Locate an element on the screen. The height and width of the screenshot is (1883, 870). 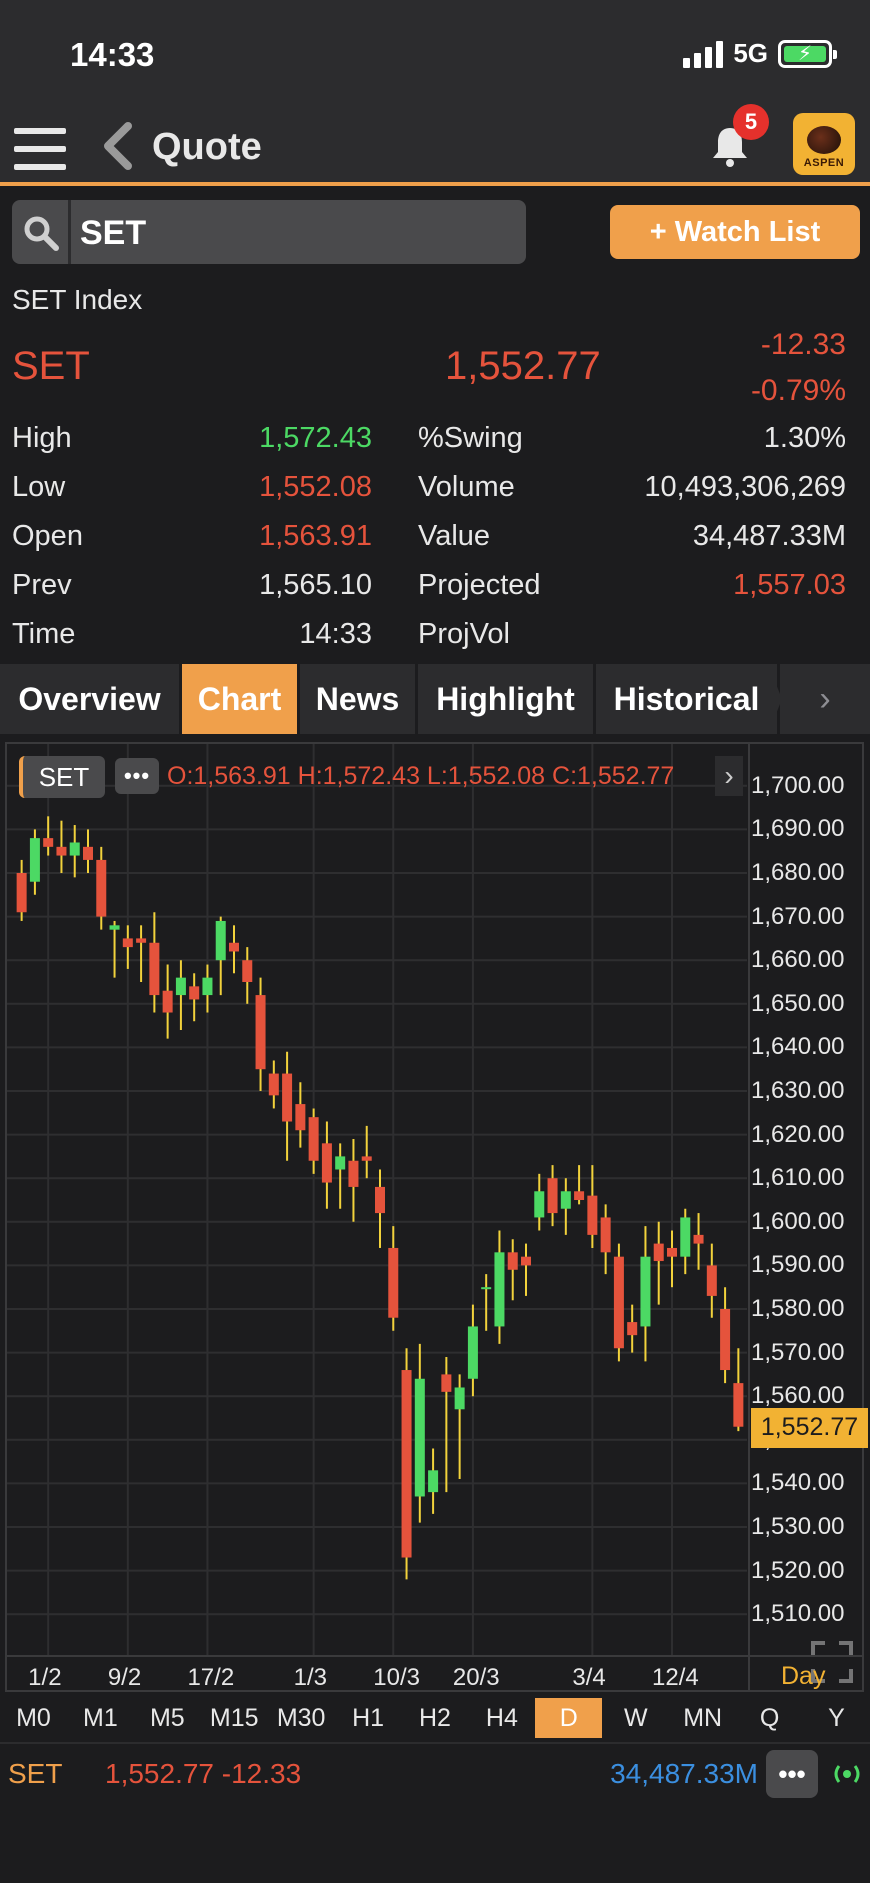
chart-symbol-chip: SET is located at coordinates (62, 777).